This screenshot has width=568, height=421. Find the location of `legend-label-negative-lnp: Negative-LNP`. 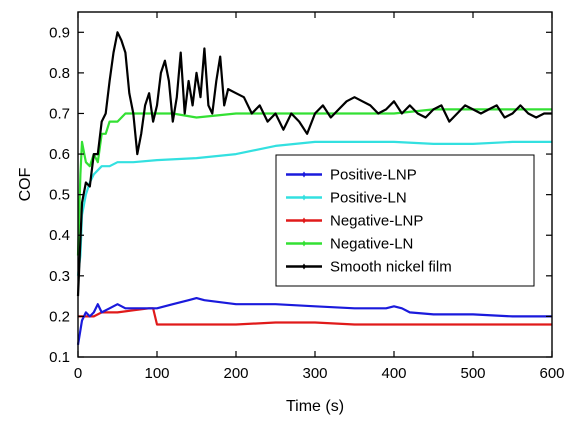

legend-label-negative-lnp: Negative-LNP is located at coordinates (376, 221).